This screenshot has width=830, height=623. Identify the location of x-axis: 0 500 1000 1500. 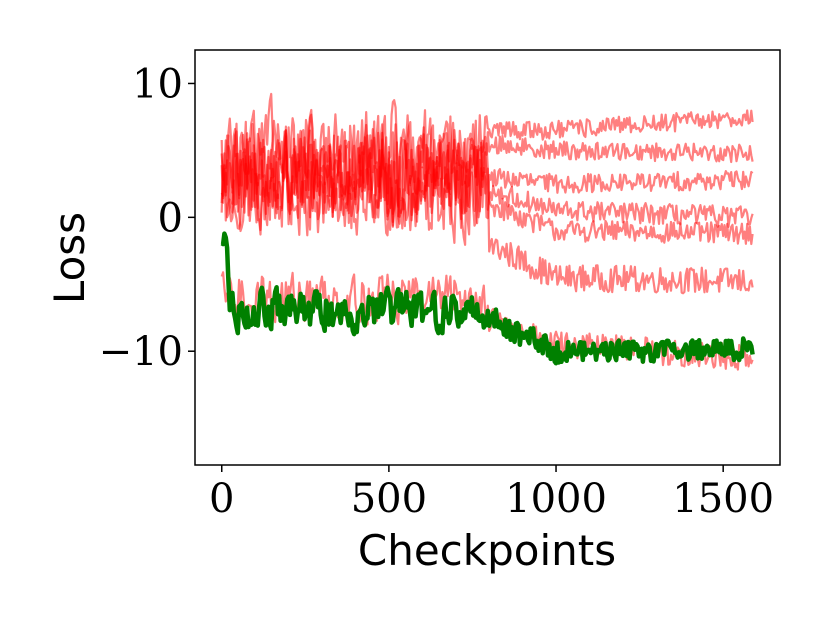
(491, 493).